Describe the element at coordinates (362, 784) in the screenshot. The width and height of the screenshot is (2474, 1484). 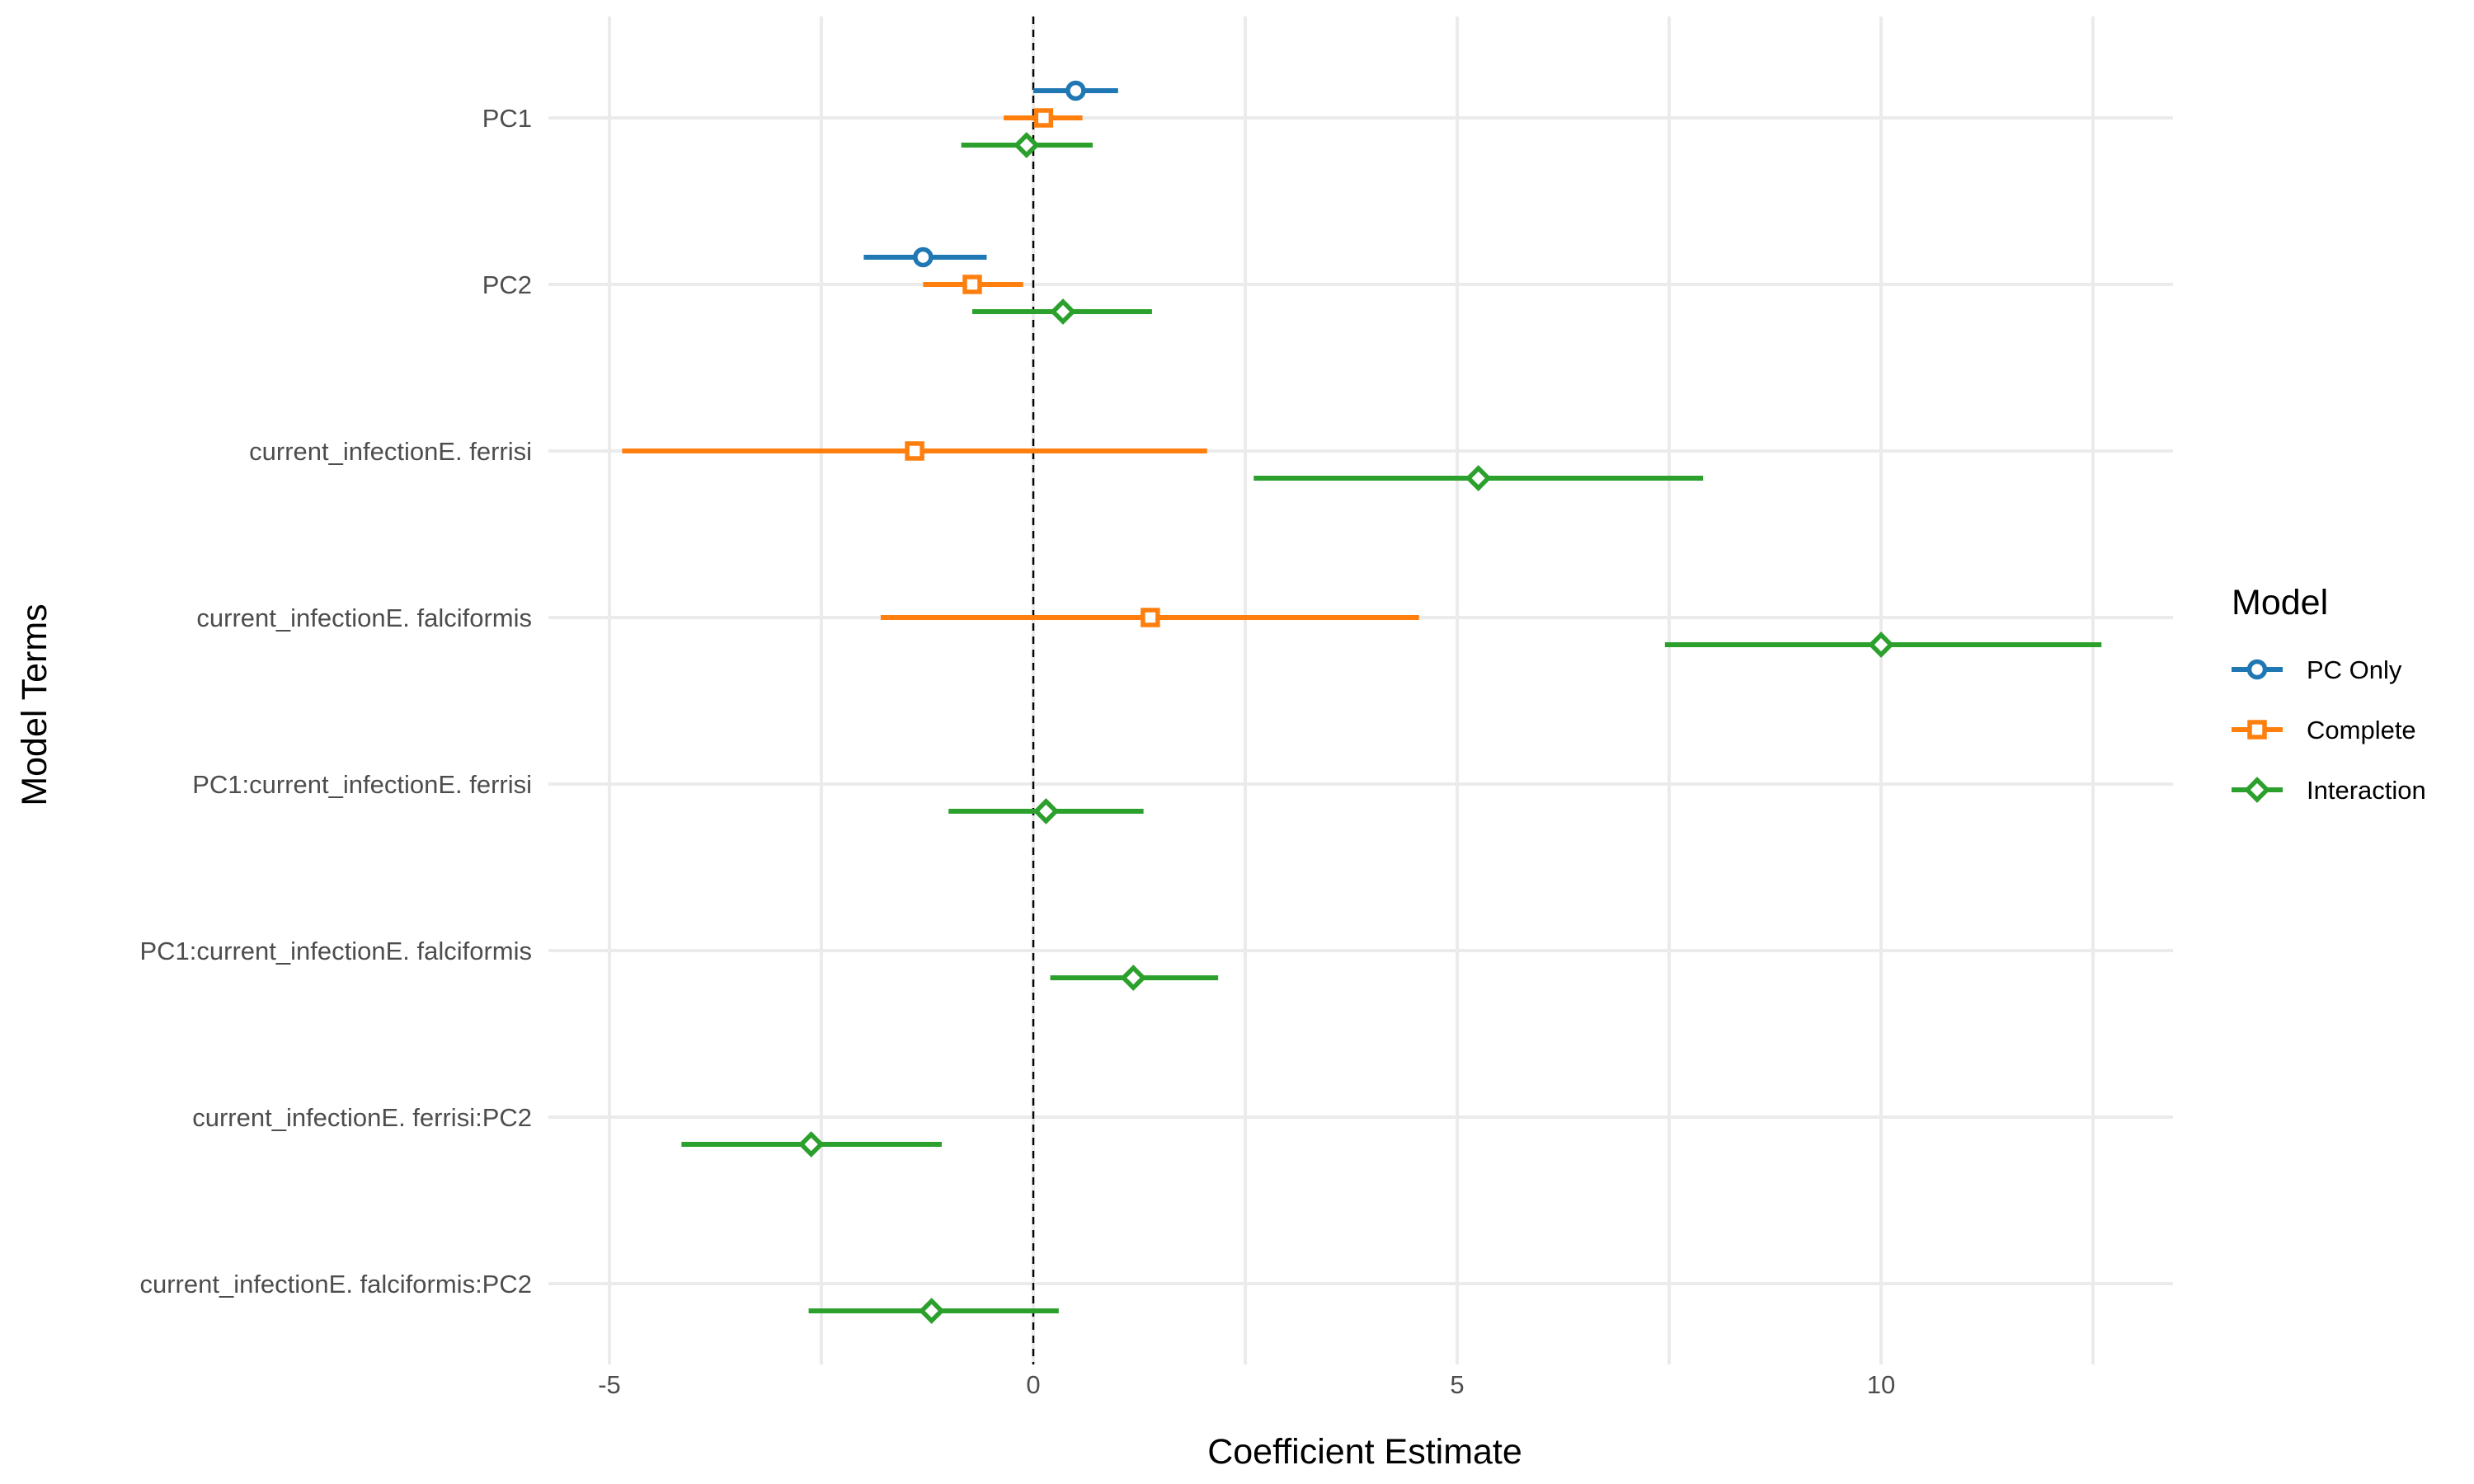
I see `y-tick-label: PC1:current_infectionE. ferrisi` at that location.